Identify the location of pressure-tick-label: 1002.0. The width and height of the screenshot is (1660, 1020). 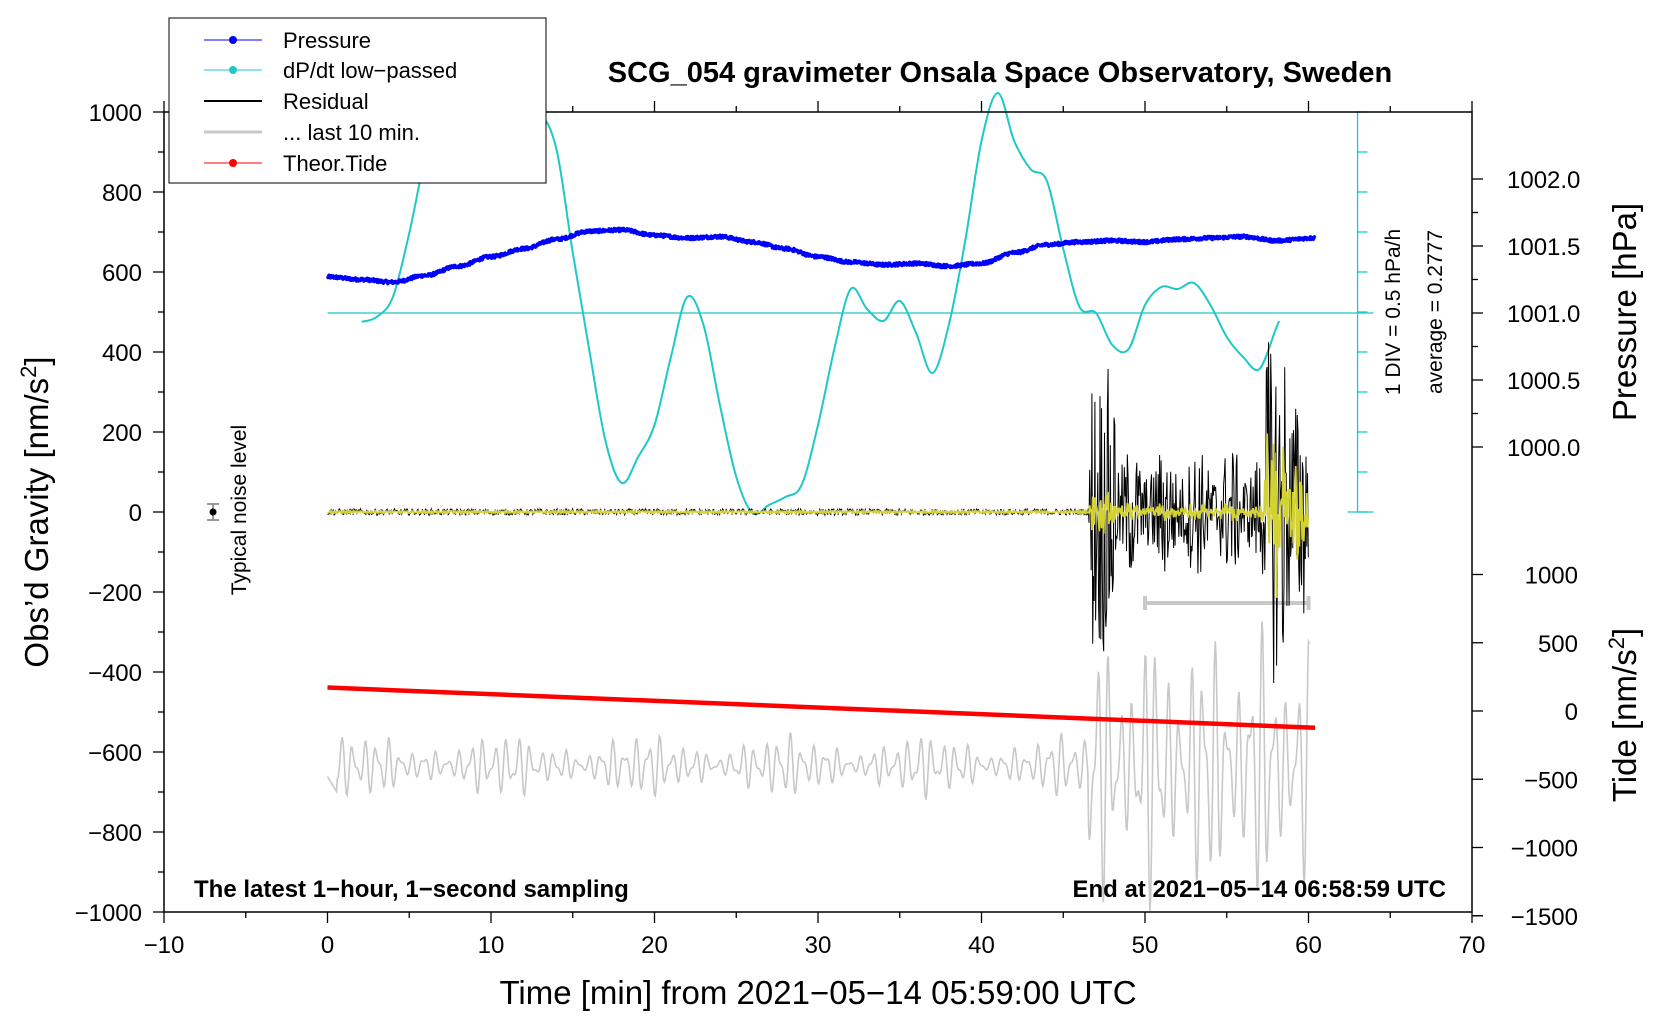
(1543, 180).